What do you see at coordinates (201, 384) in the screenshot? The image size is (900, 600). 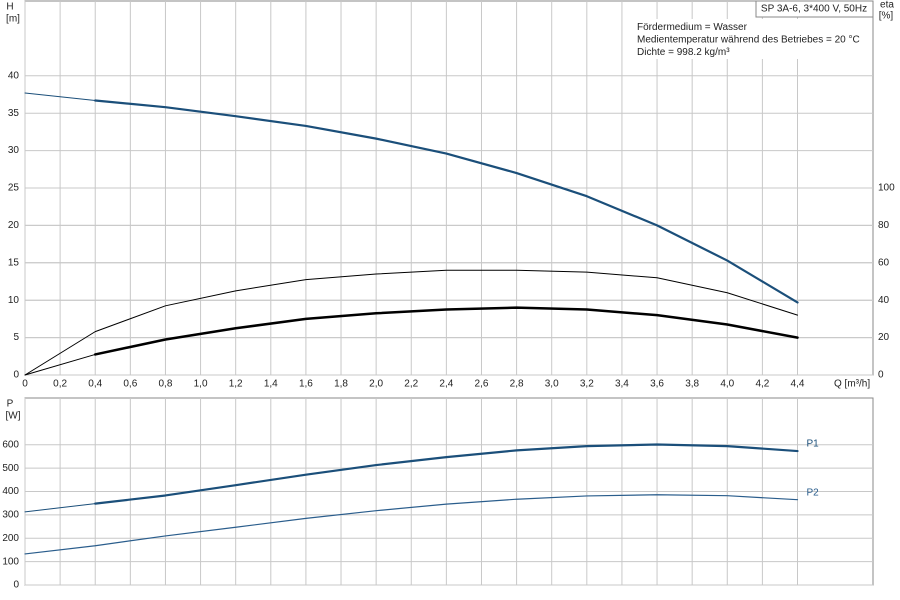 I see `x-tick-label: 1,0` at bounding box center [201, 384].